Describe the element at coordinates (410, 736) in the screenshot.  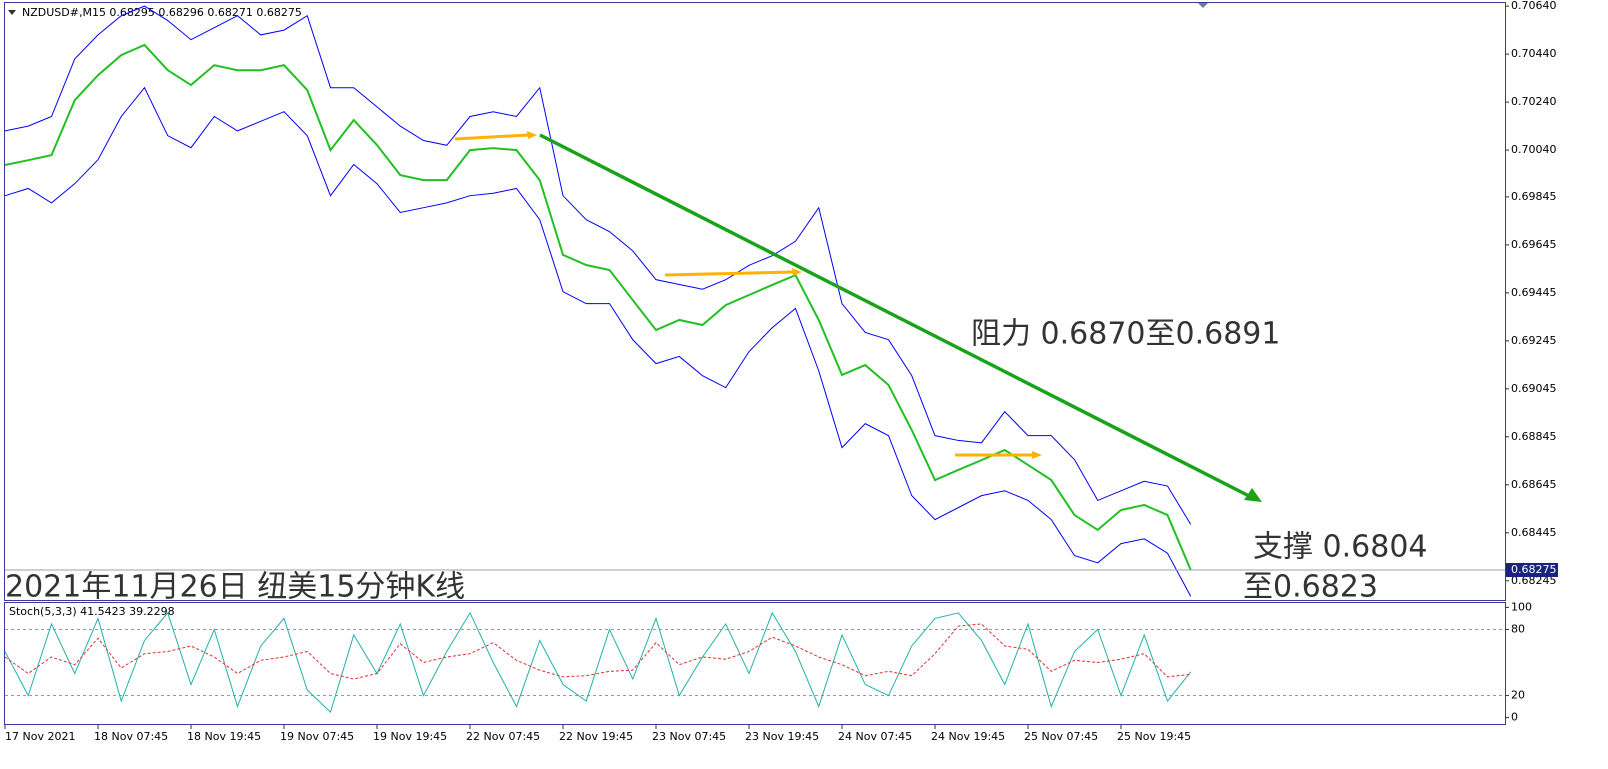
I see `x-tick-label: 19 Nov 19:45` at that location.